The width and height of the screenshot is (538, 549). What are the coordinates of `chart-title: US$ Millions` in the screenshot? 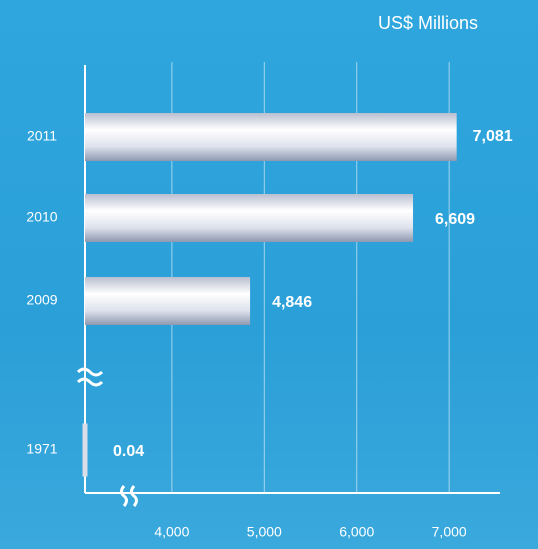 It's located at (428, 23).